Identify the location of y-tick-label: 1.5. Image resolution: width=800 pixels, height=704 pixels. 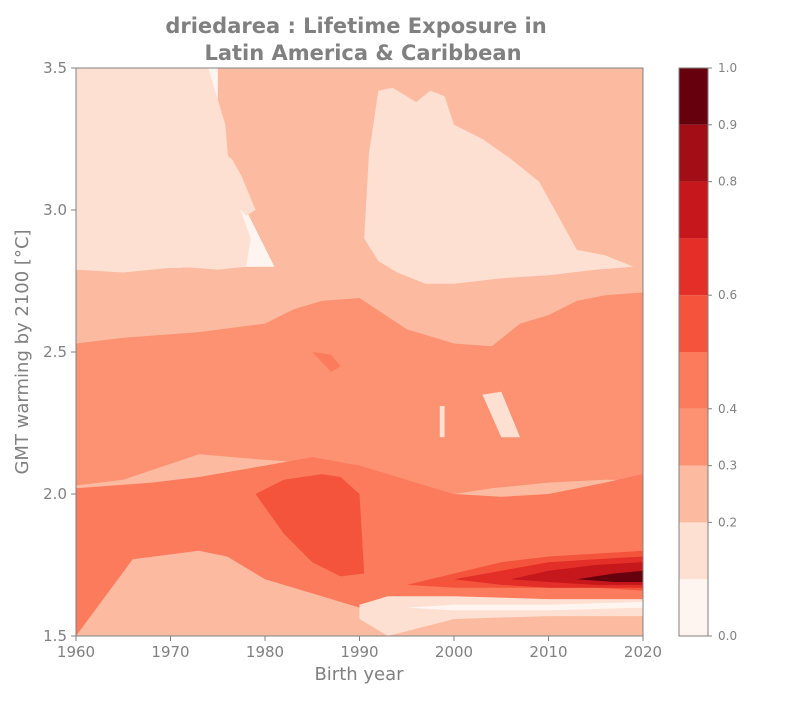
(55, 636).